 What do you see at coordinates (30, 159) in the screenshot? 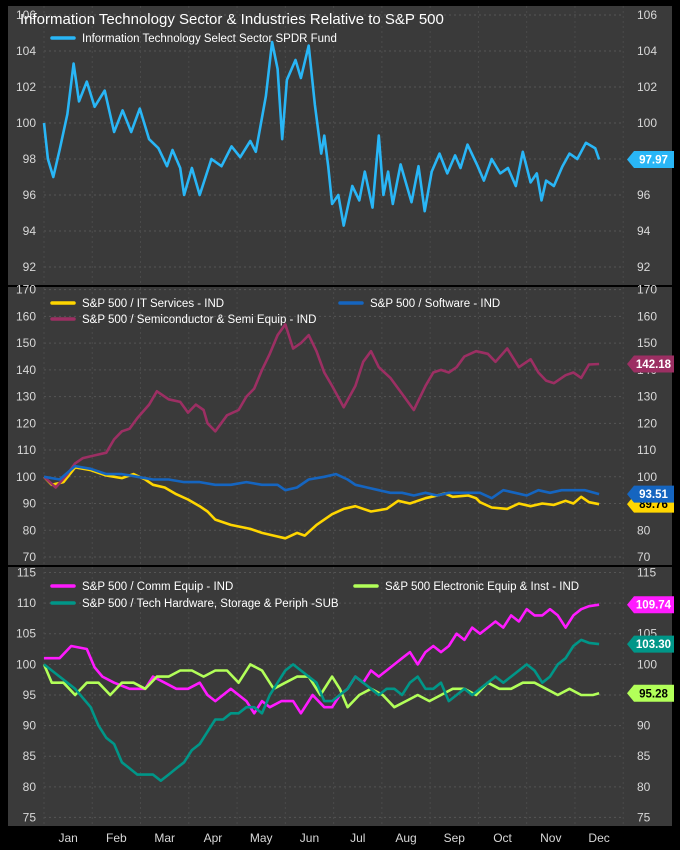
I see `y-tick-label-left: 98` at bounding box center [30, 159].